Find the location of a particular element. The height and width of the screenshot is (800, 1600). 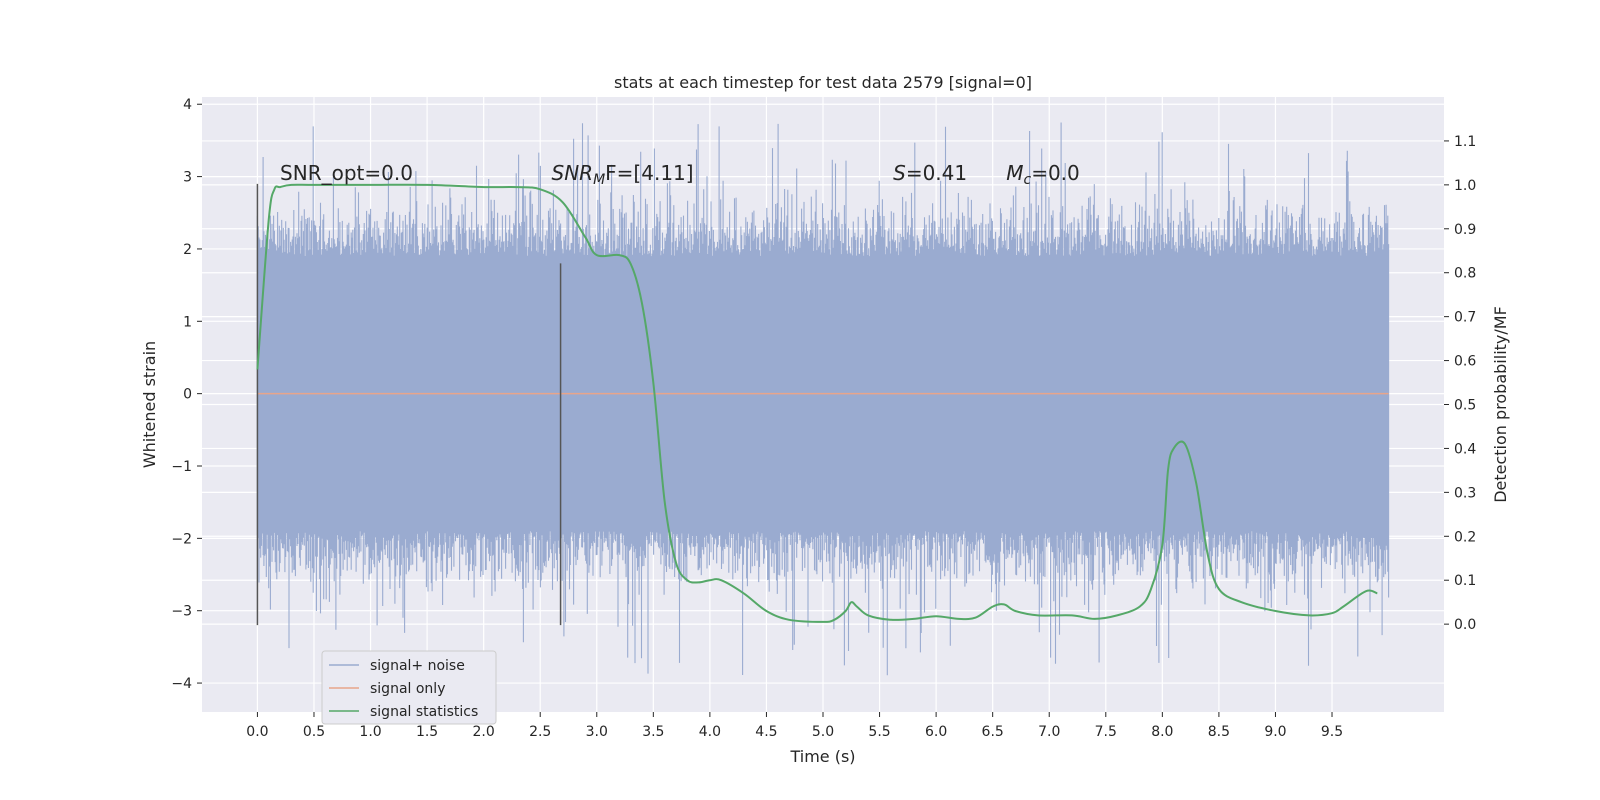

y-tick-label: 2 is located at coordinates (187, 250).